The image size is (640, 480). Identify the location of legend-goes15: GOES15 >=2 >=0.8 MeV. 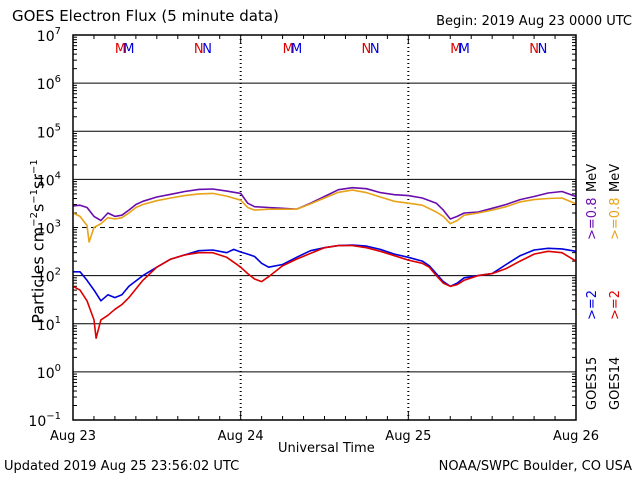
(595, 230).